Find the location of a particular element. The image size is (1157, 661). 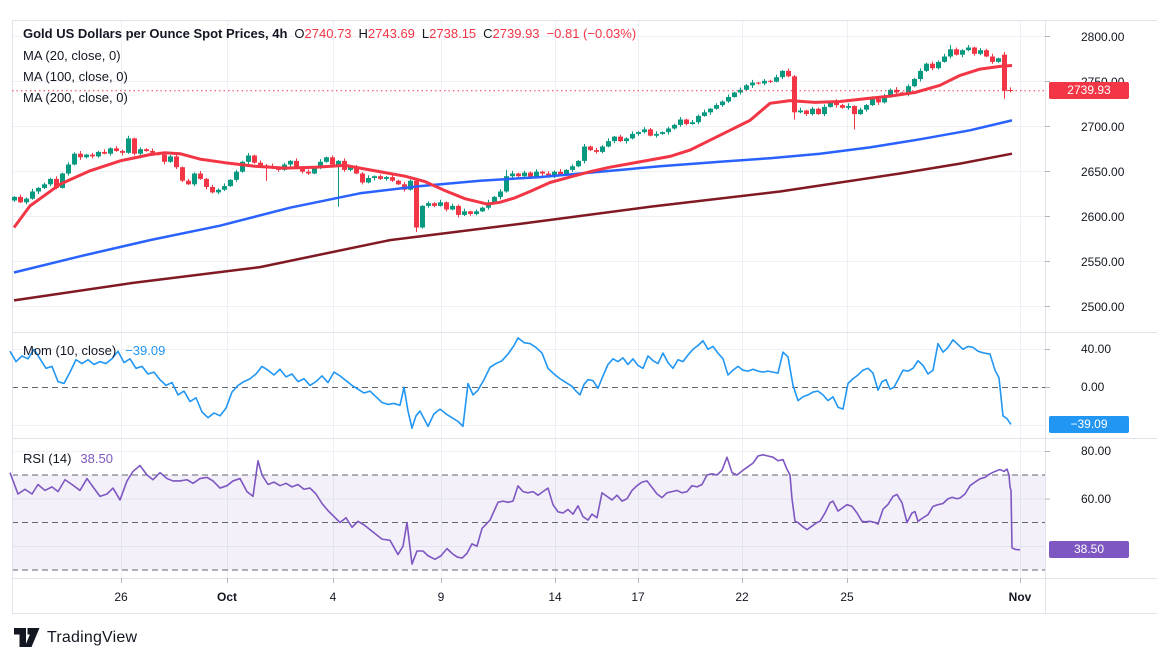

ohlc-open-label: O is located at coordinates (299, 33).